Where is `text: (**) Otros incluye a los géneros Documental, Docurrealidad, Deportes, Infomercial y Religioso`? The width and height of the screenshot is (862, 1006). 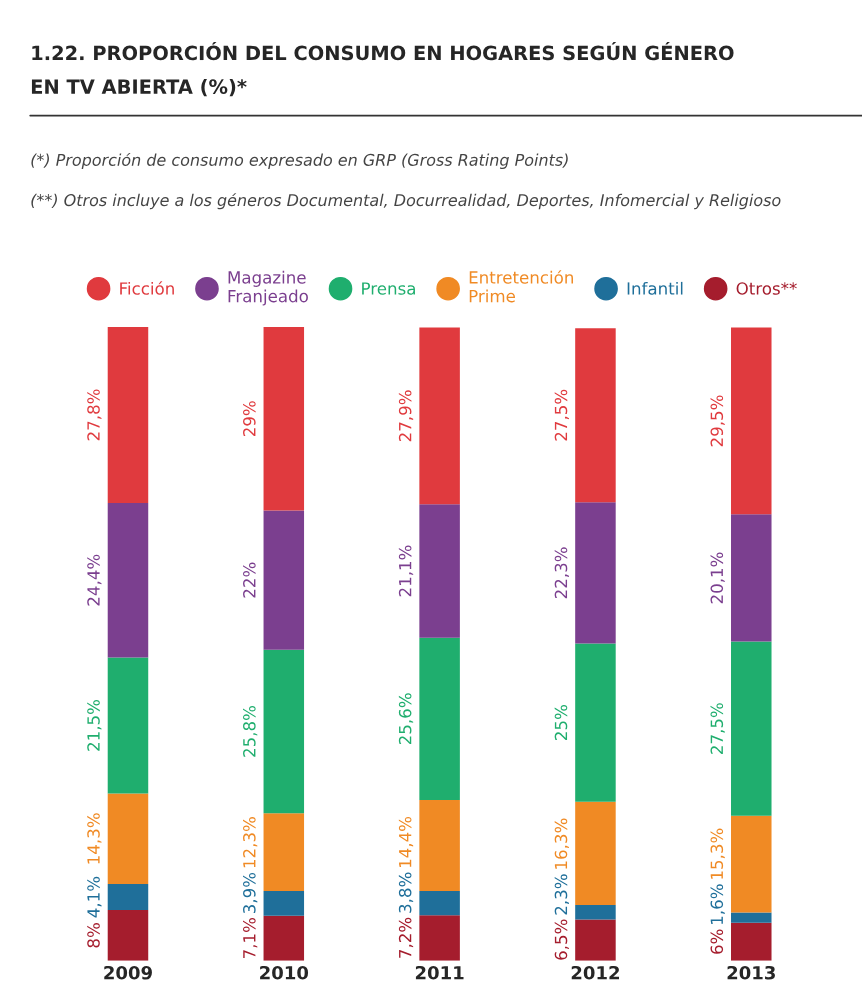 text: (**) Otros incluye a los géneros Documental, Docurrealidad, Deportes, Infomercial y Religioso is located at coordinates (406, 201).